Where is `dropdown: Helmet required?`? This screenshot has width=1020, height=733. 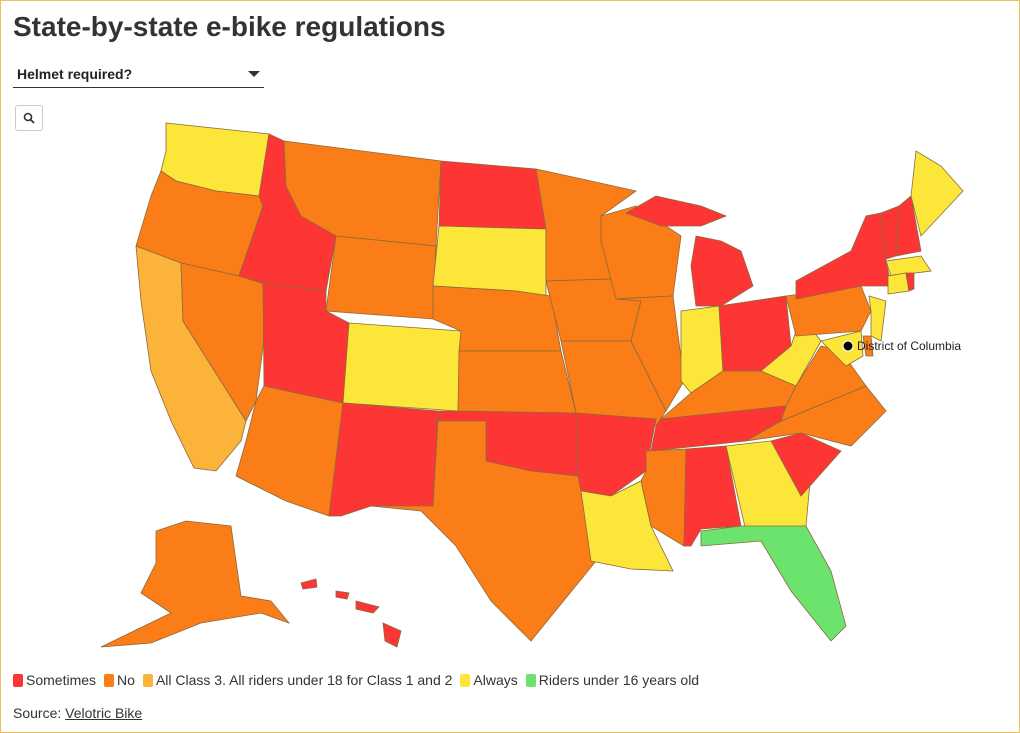
dropdown: Helmet required? is located at coordinates (138, 75).